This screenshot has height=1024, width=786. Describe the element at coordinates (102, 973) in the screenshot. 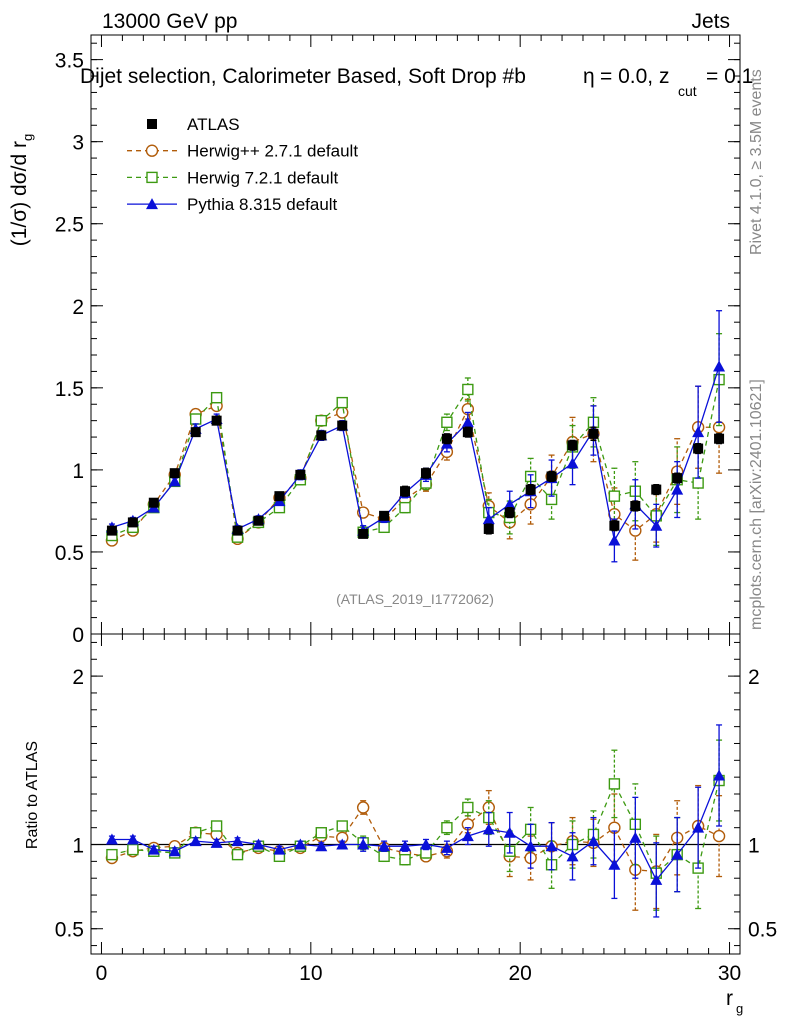

I see `xtick-label: 0` at that location.